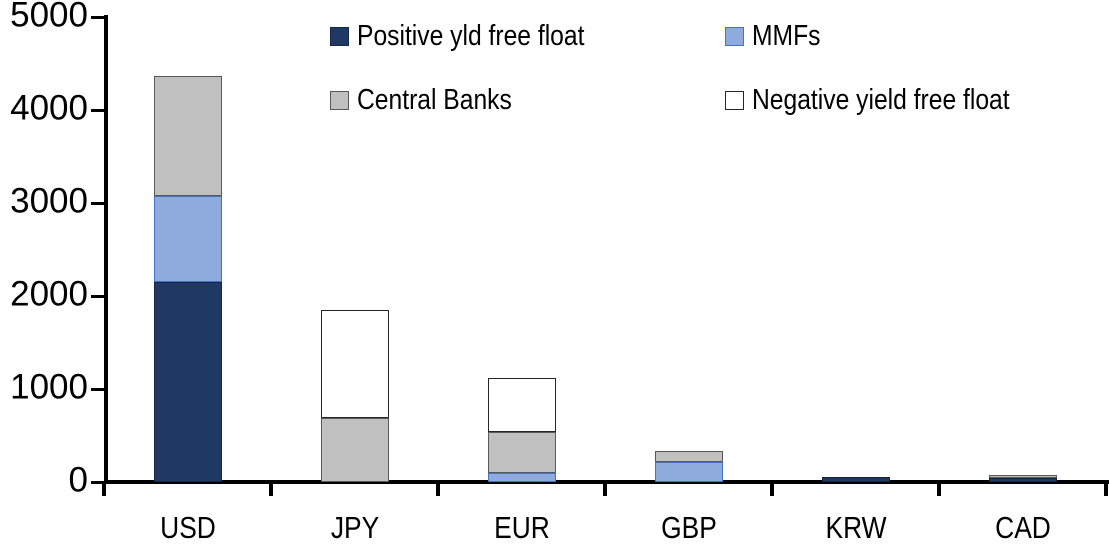 The height and width of the screenshot is (556, 1109). What do you see at coordinates (187, 135) in the screenshot?
I see `bar-segment-USD-central-banks` at bounding box center [187, 135].